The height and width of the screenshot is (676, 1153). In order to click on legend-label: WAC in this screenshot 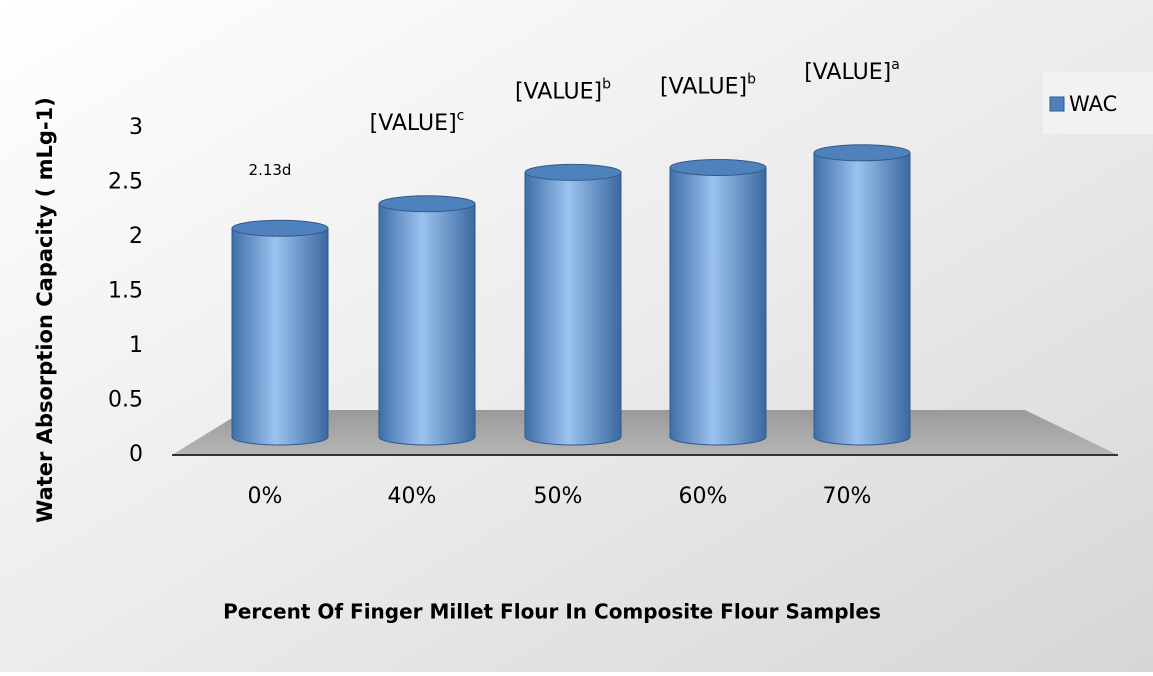, I will do `click(1093, 104)`.